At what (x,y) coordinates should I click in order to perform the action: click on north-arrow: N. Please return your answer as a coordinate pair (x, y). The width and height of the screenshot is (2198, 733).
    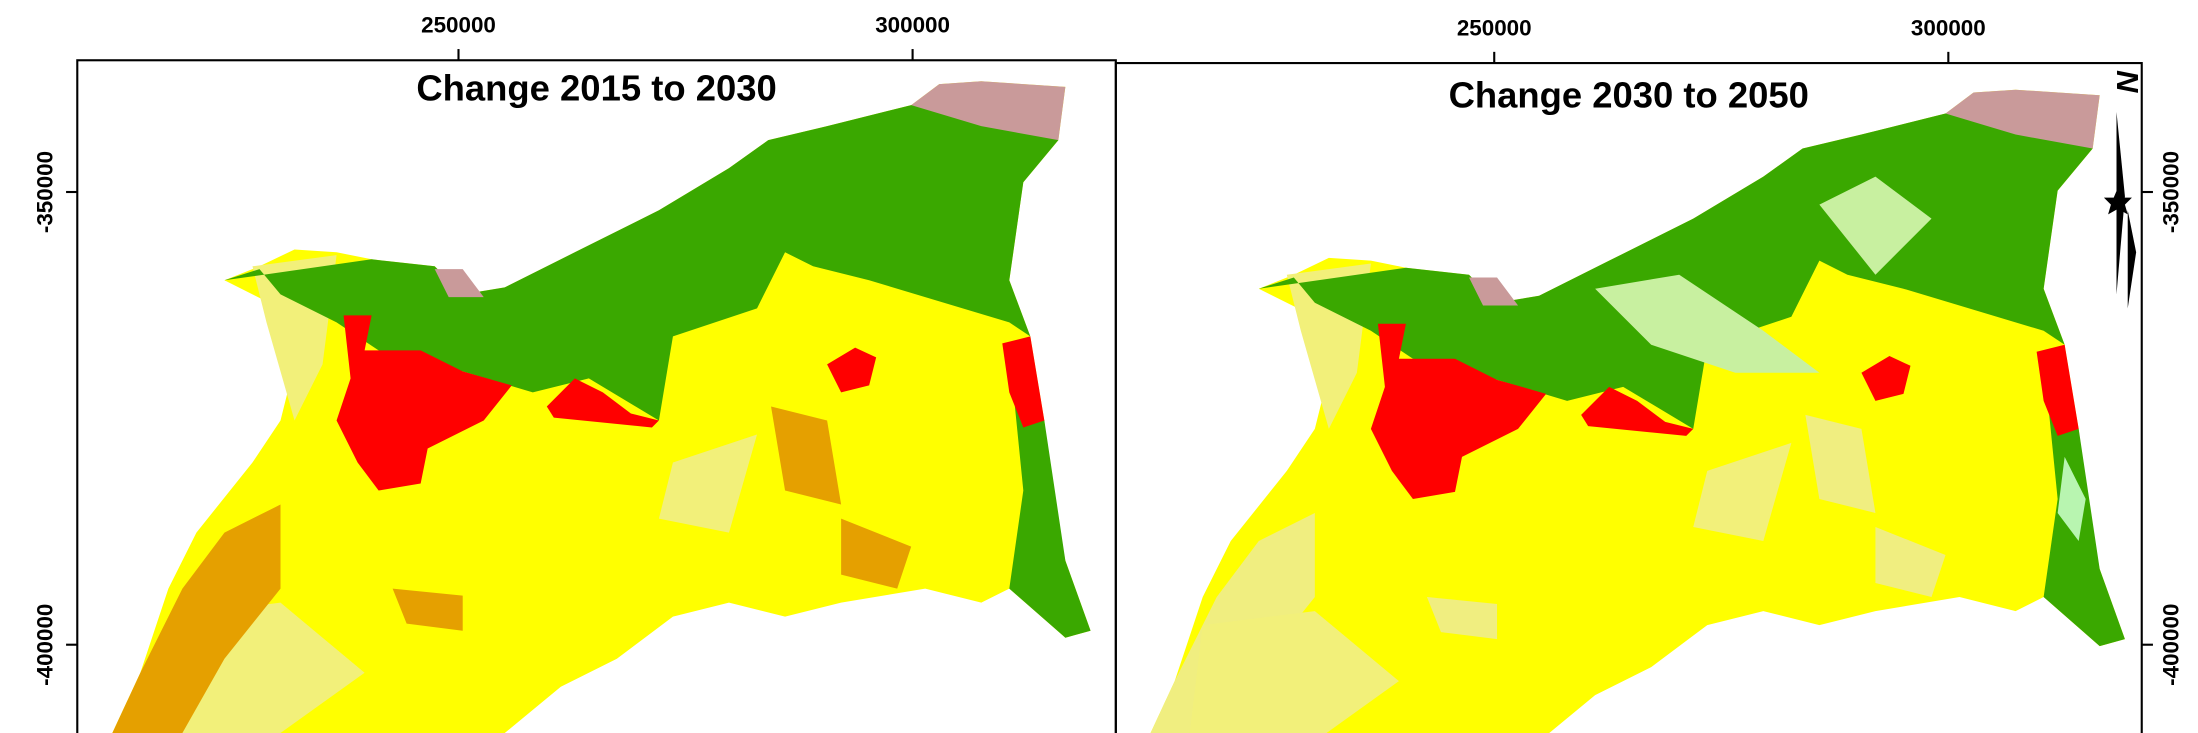
    Looking at the image, I should click on (2124, 189).